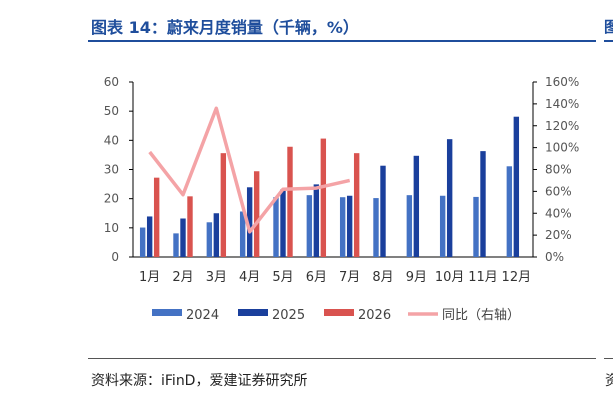  What do you see at coordinates (182, 277) in the screenshot?
I see `x-tick-label: 2月` at bounding box center [182, 277].